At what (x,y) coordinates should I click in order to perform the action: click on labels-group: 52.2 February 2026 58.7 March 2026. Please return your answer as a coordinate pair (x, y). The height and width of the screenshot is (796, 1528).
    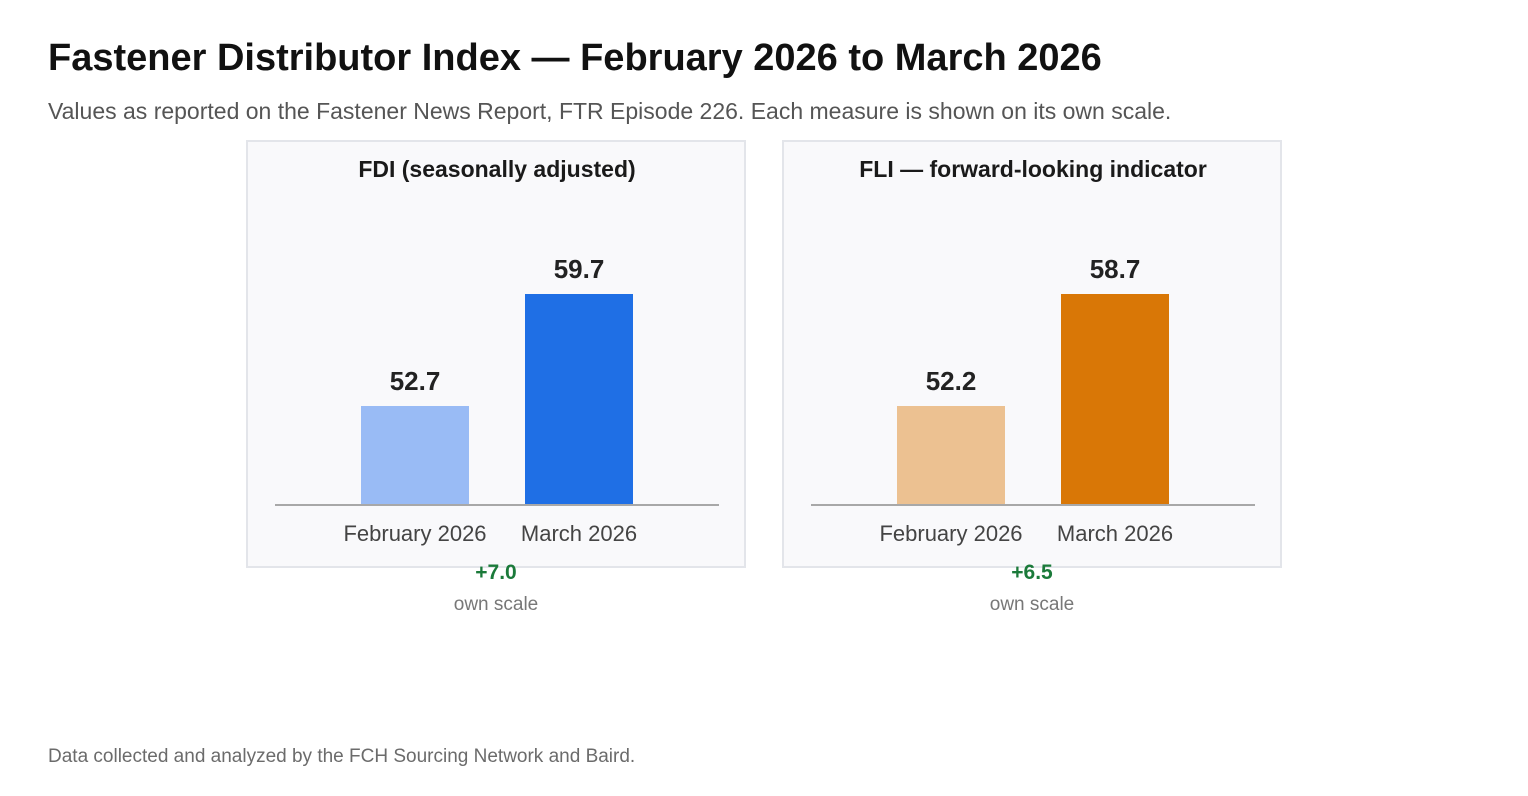
    Looking at the image, I should click on (1026, 400).